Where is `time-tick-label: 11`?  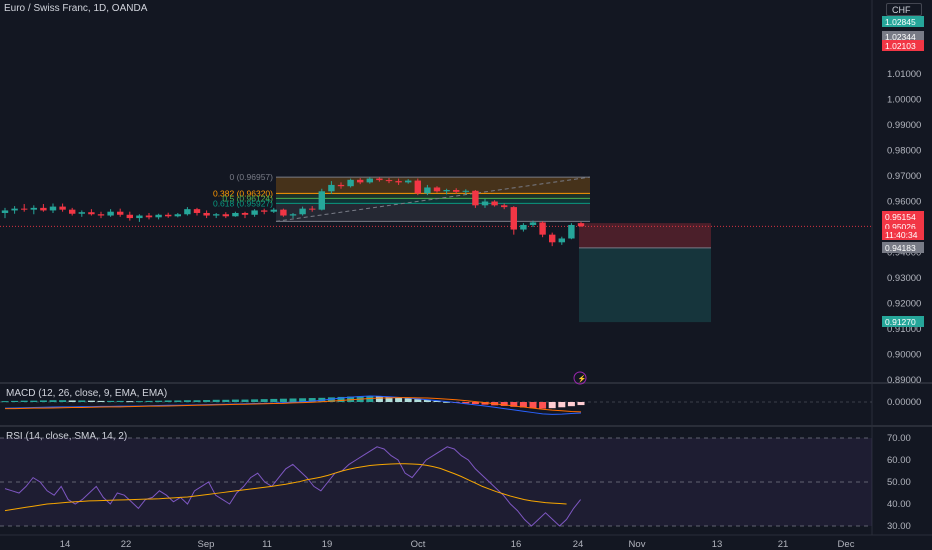 time-tick-label: 11 is located at coordinates (267, 544).